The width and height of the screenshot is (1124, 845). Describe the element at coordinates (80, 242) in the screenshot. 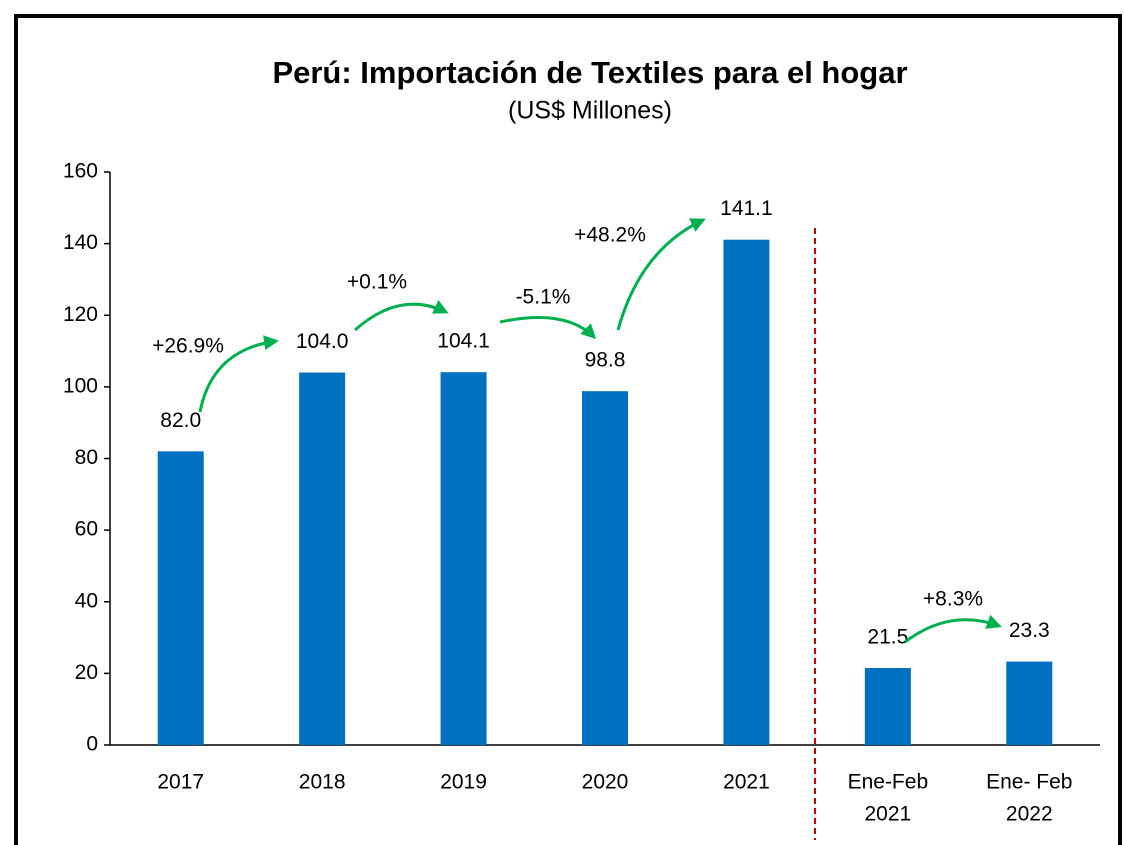

I see `y-tick-label: 140` at that location.